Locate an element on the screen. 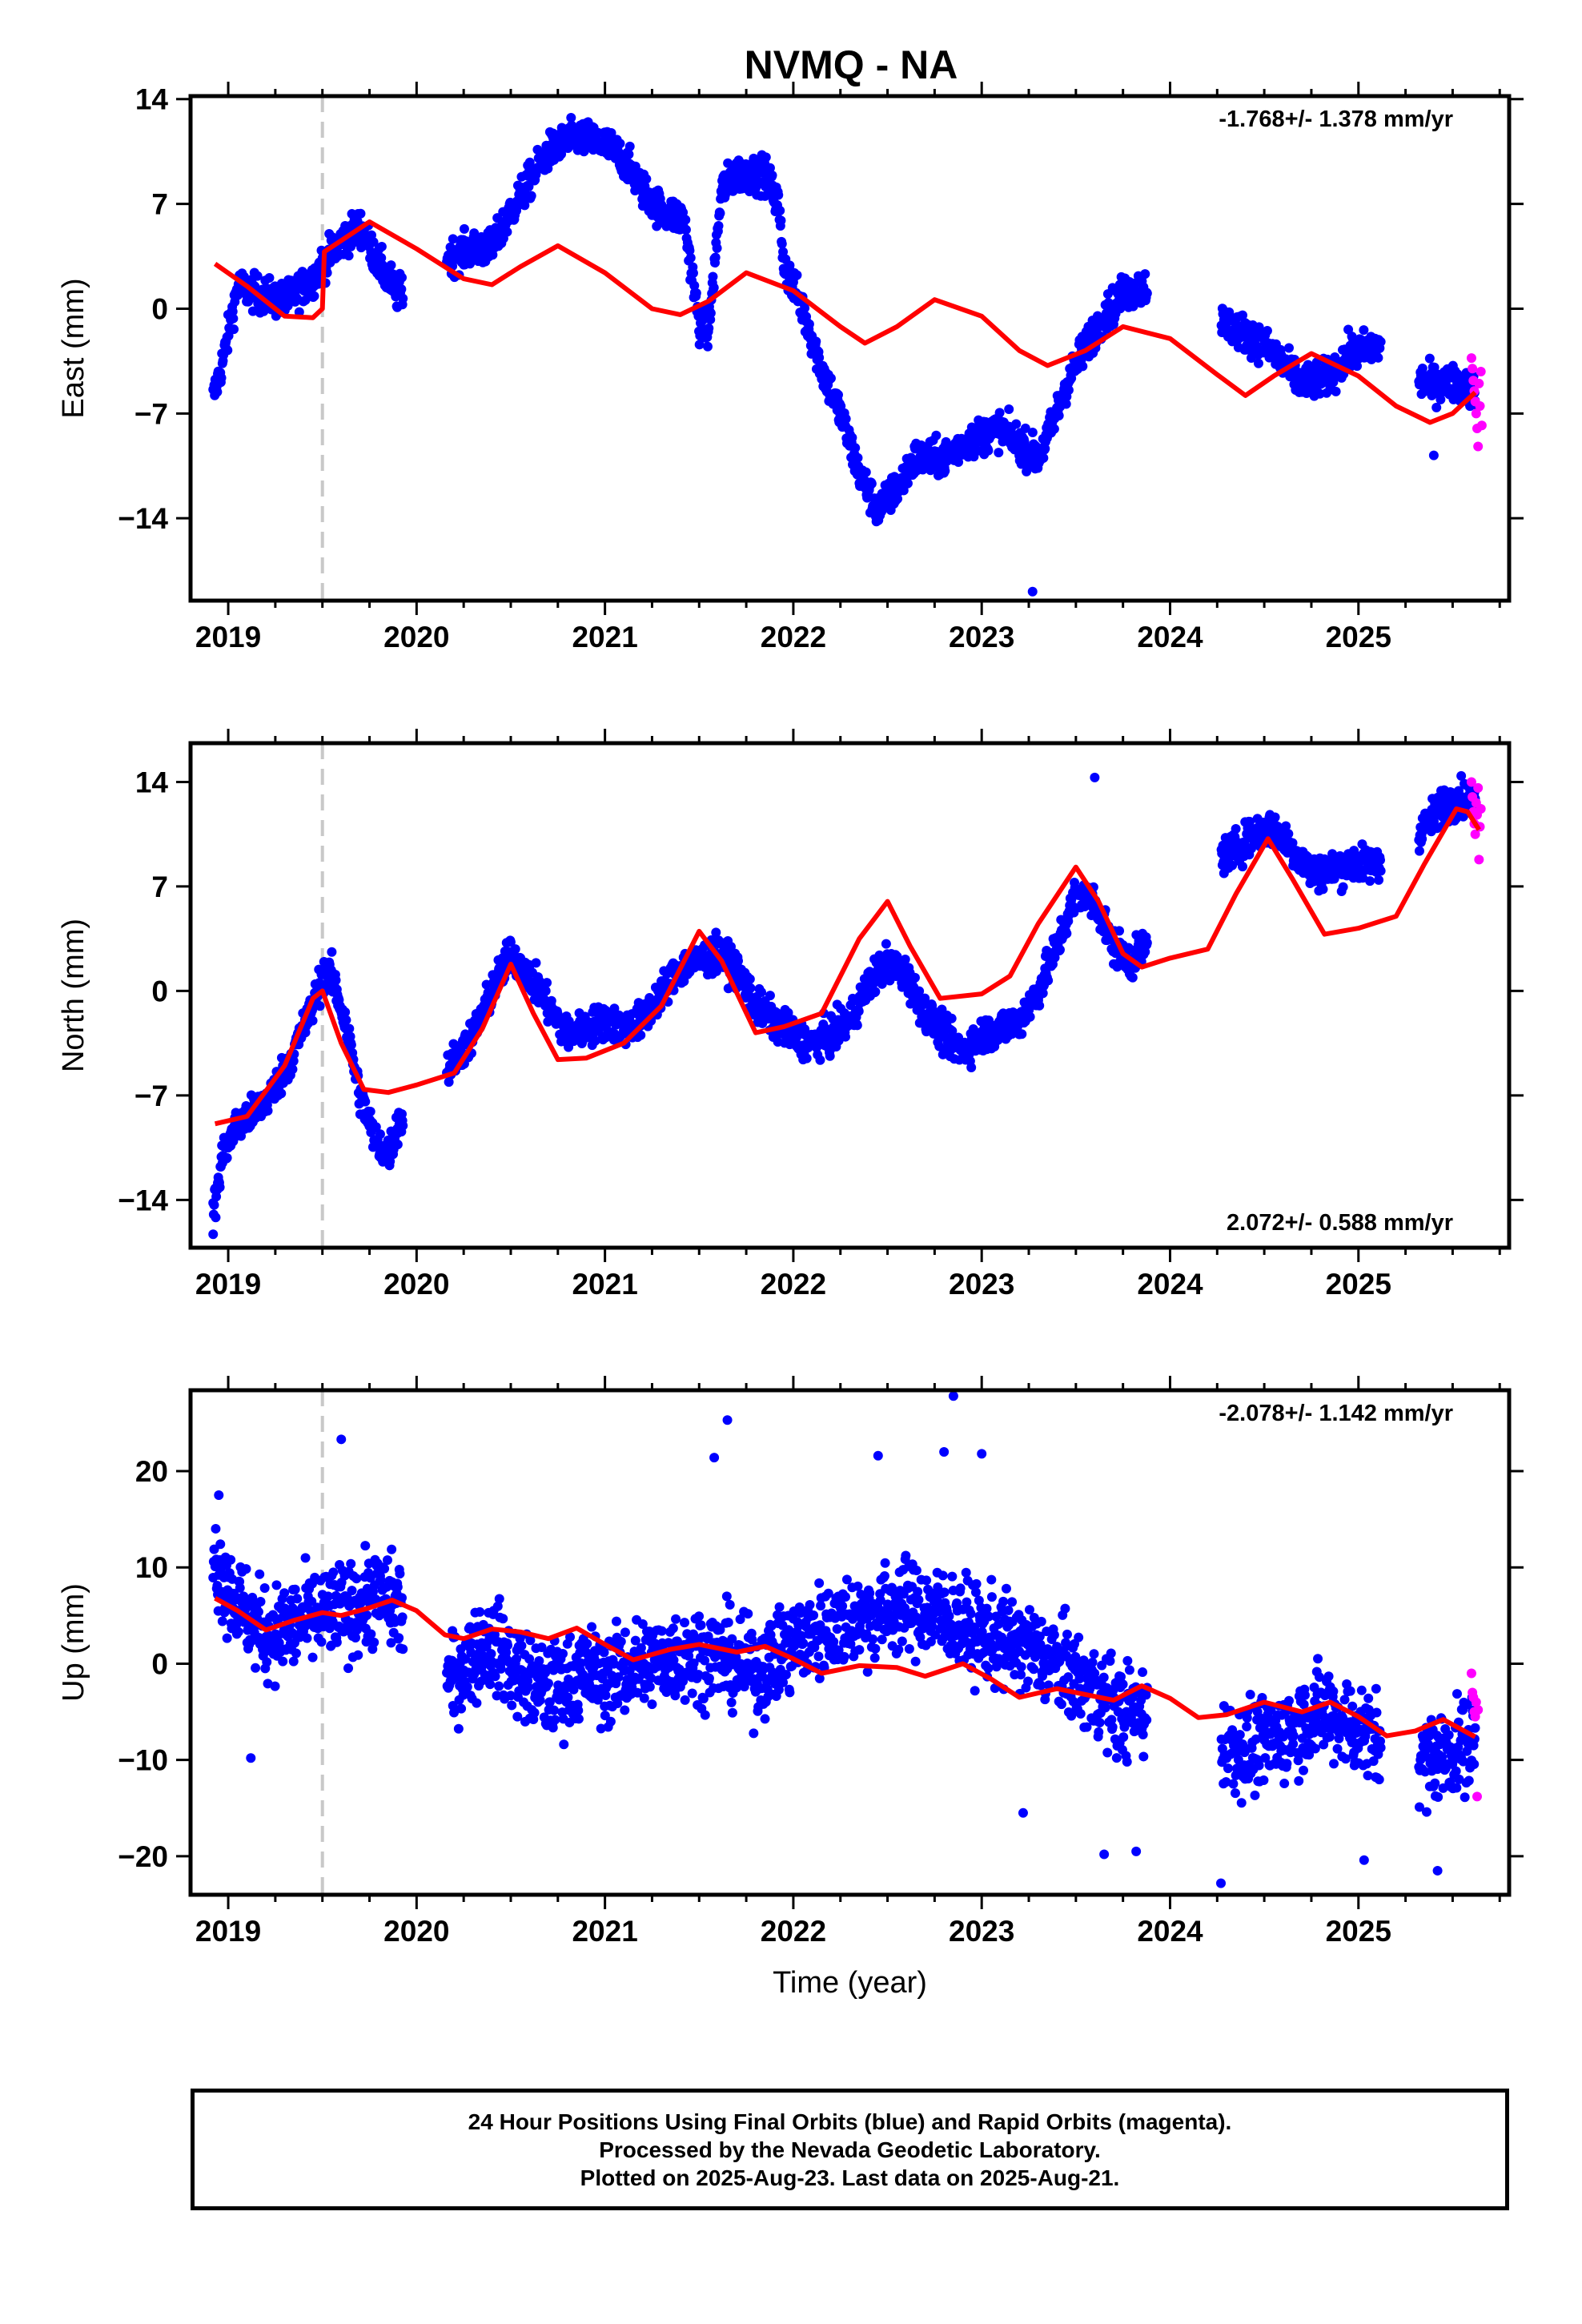 This screenshot has height=2324, width=1582. x-tick-label: 2020 is located at coordinates (416, 637).